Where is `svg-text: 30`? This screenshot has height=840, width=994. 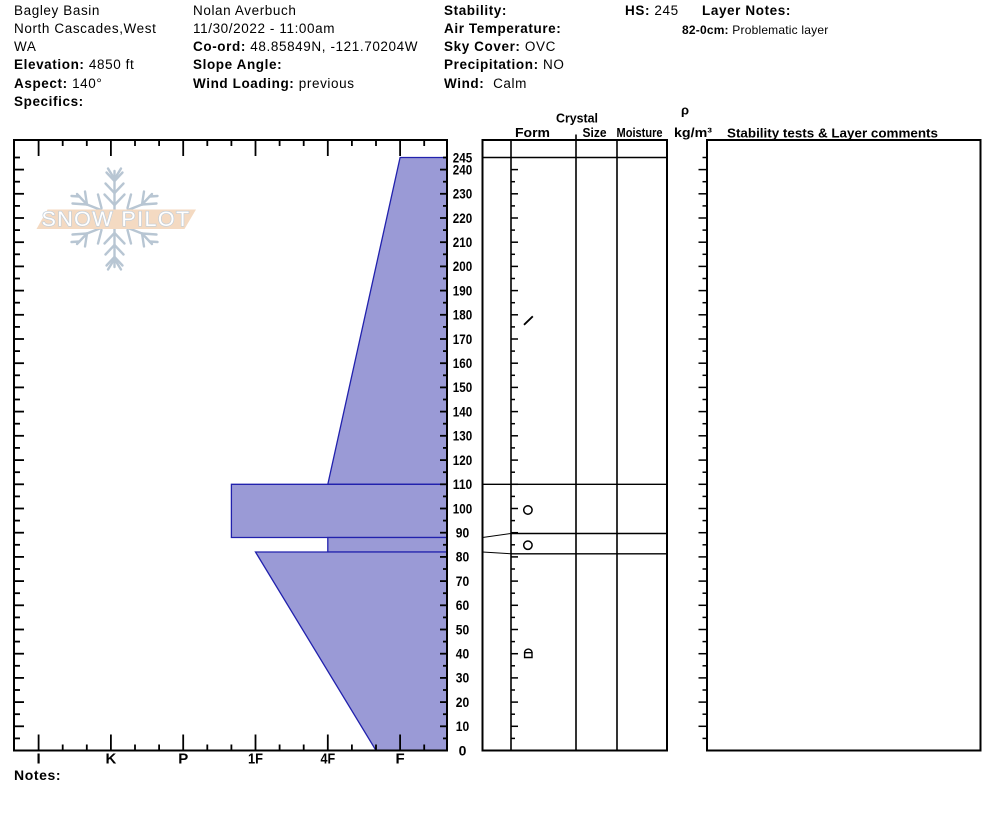
svg-text: 30 is located at coordinates (463, 678).